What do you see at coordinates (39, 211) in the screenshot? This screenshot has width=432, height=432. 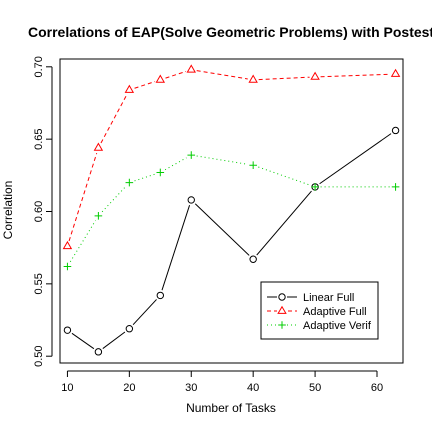 I see `y-tick-label: 0.60` at bounding box center [39, 211].